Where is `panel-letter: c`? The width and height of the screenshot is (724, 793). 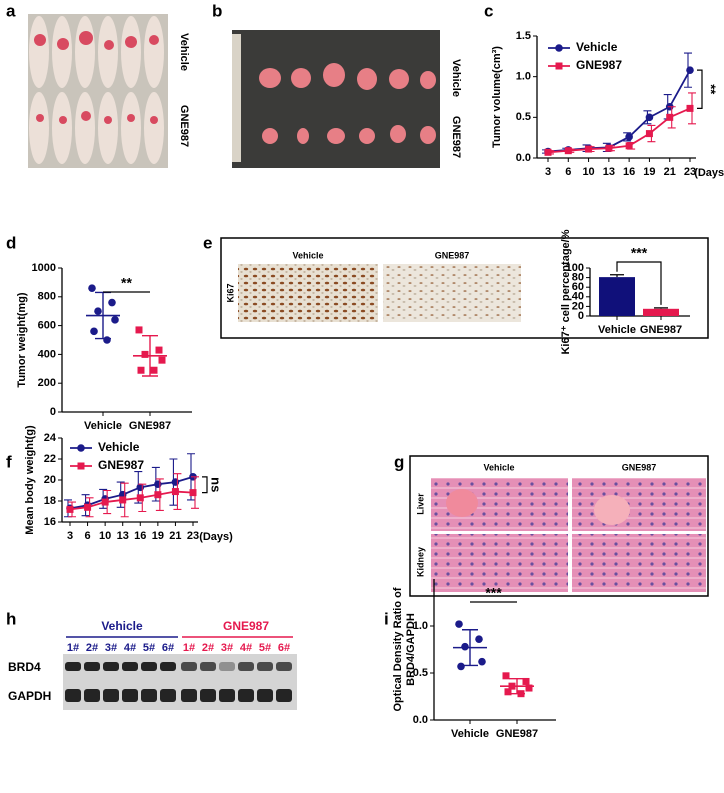 panel-letter: c is located at coordinates (488, 10).